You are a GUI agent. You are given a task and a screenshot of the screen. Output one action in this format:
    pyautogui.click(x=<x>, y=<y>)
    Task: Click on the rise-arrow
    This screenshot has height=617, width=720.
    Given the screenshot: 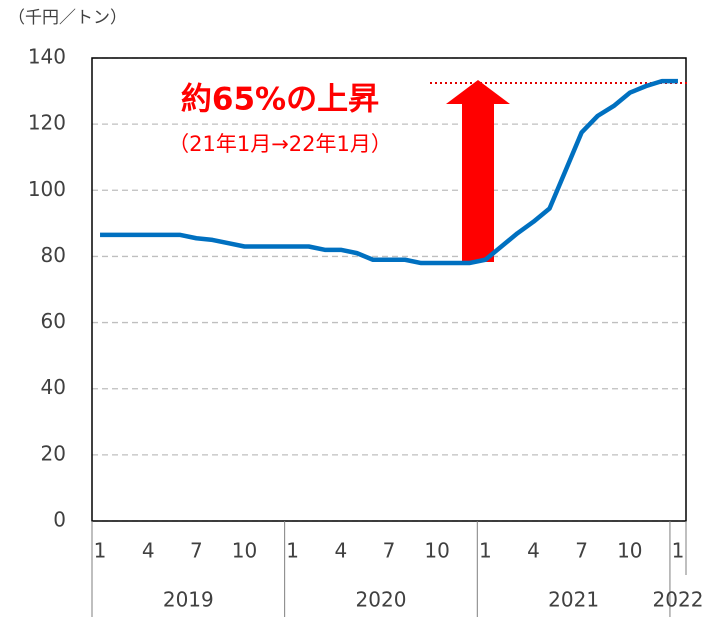 What is the action you would take?
    pyautogui.click(x=478, y=171)
    